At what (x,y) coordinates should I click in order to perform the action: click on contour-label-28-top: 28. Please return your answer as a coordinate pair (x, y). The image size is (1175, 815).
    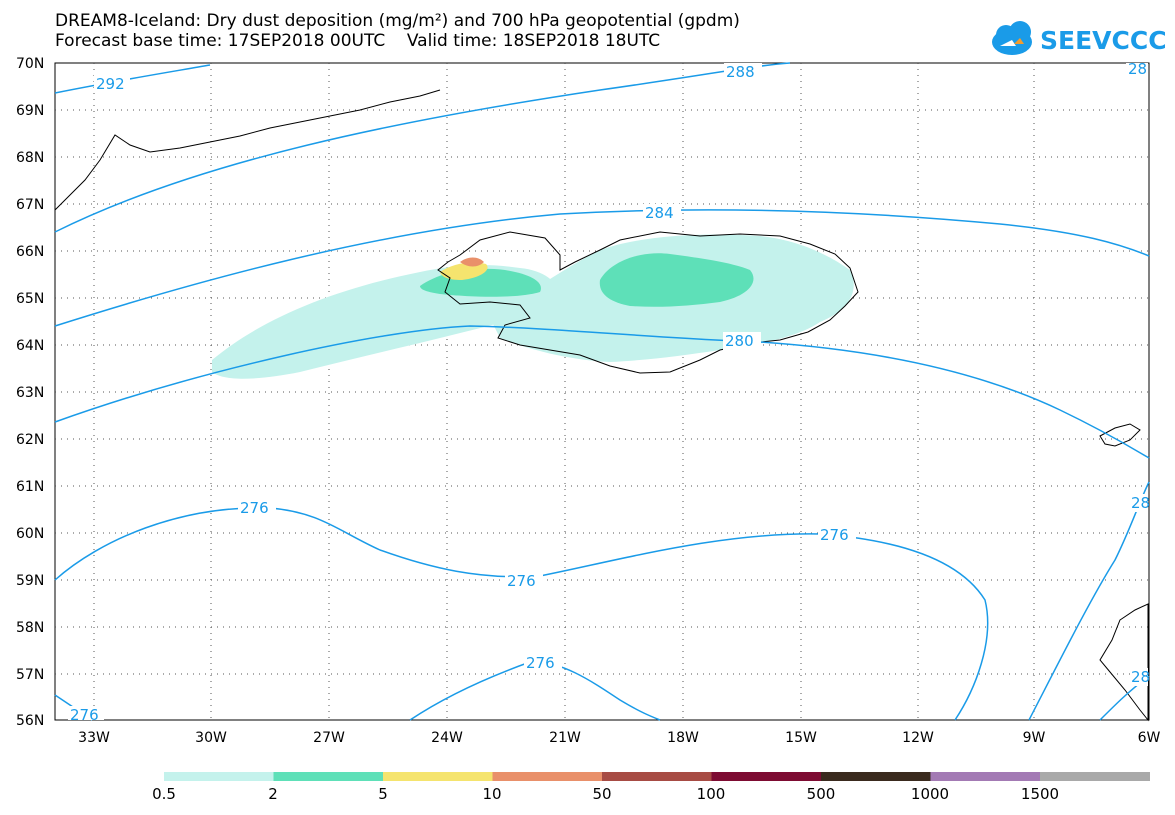
    Looking at the image, I should click on (1137, 69).